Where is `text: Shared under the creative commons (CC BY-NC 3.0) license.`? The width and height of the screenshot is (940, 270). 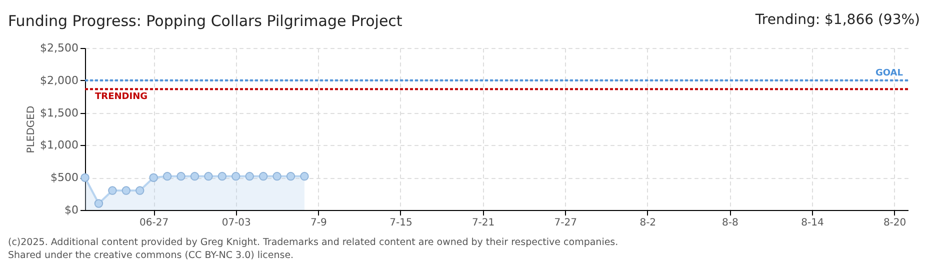
text: Shared under the creative commons (CC BY-NC 3.0) license. is located at coordinates (151, 255).